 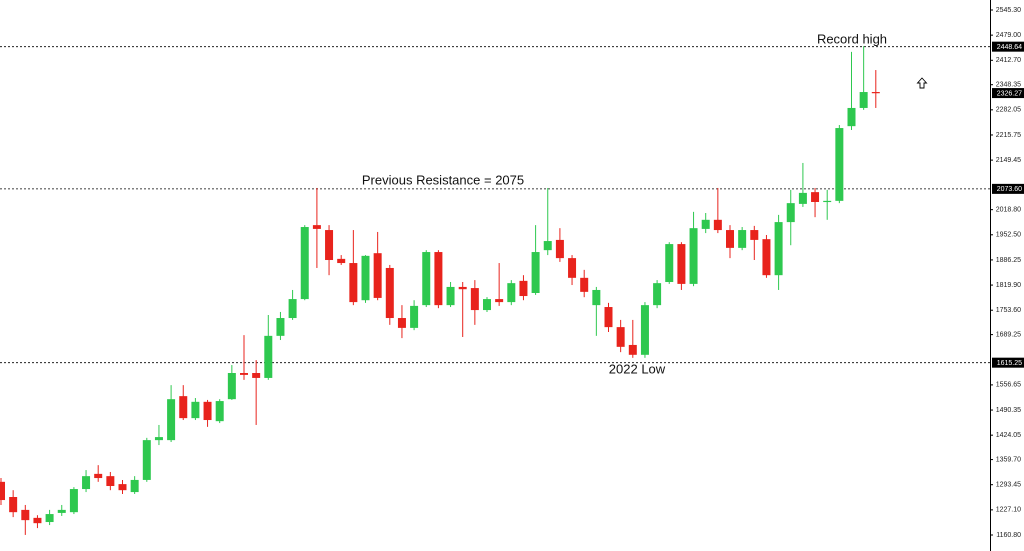 I want to click on last-price-box, so click(x=1008, y=93).